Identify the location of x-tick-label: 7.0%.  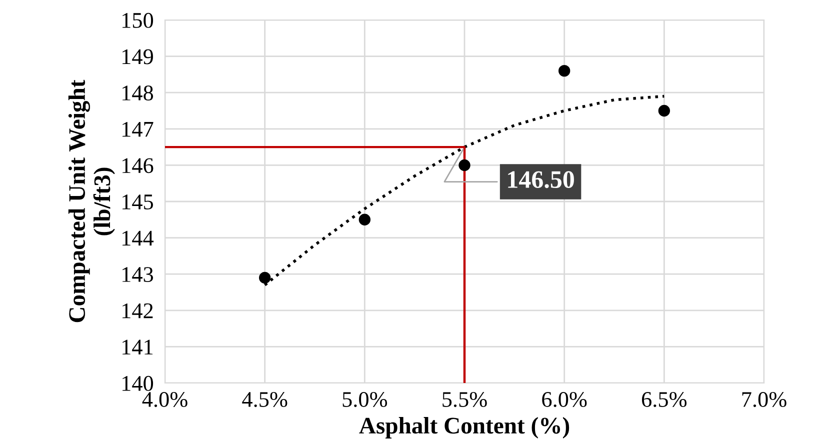
(764, 400).